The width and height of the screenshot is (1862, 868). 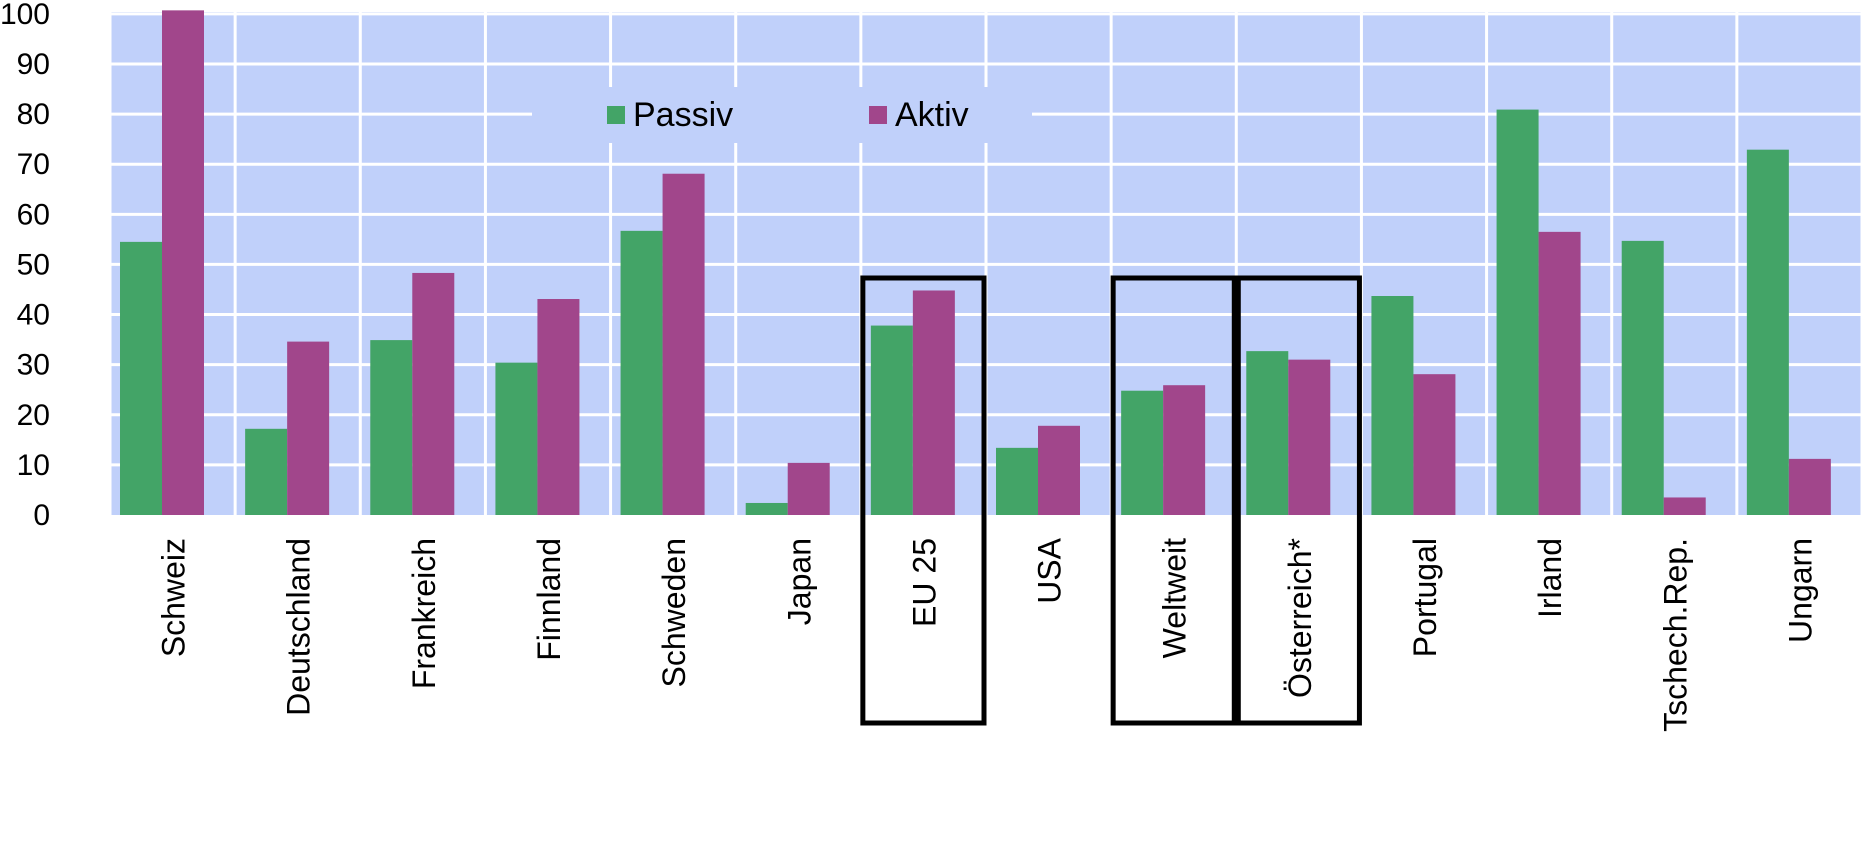 What do you see at coordinates (424, 613) in the screenshot?
I see `x-tick-label: Frankreich` at bounding box center [424, 613].